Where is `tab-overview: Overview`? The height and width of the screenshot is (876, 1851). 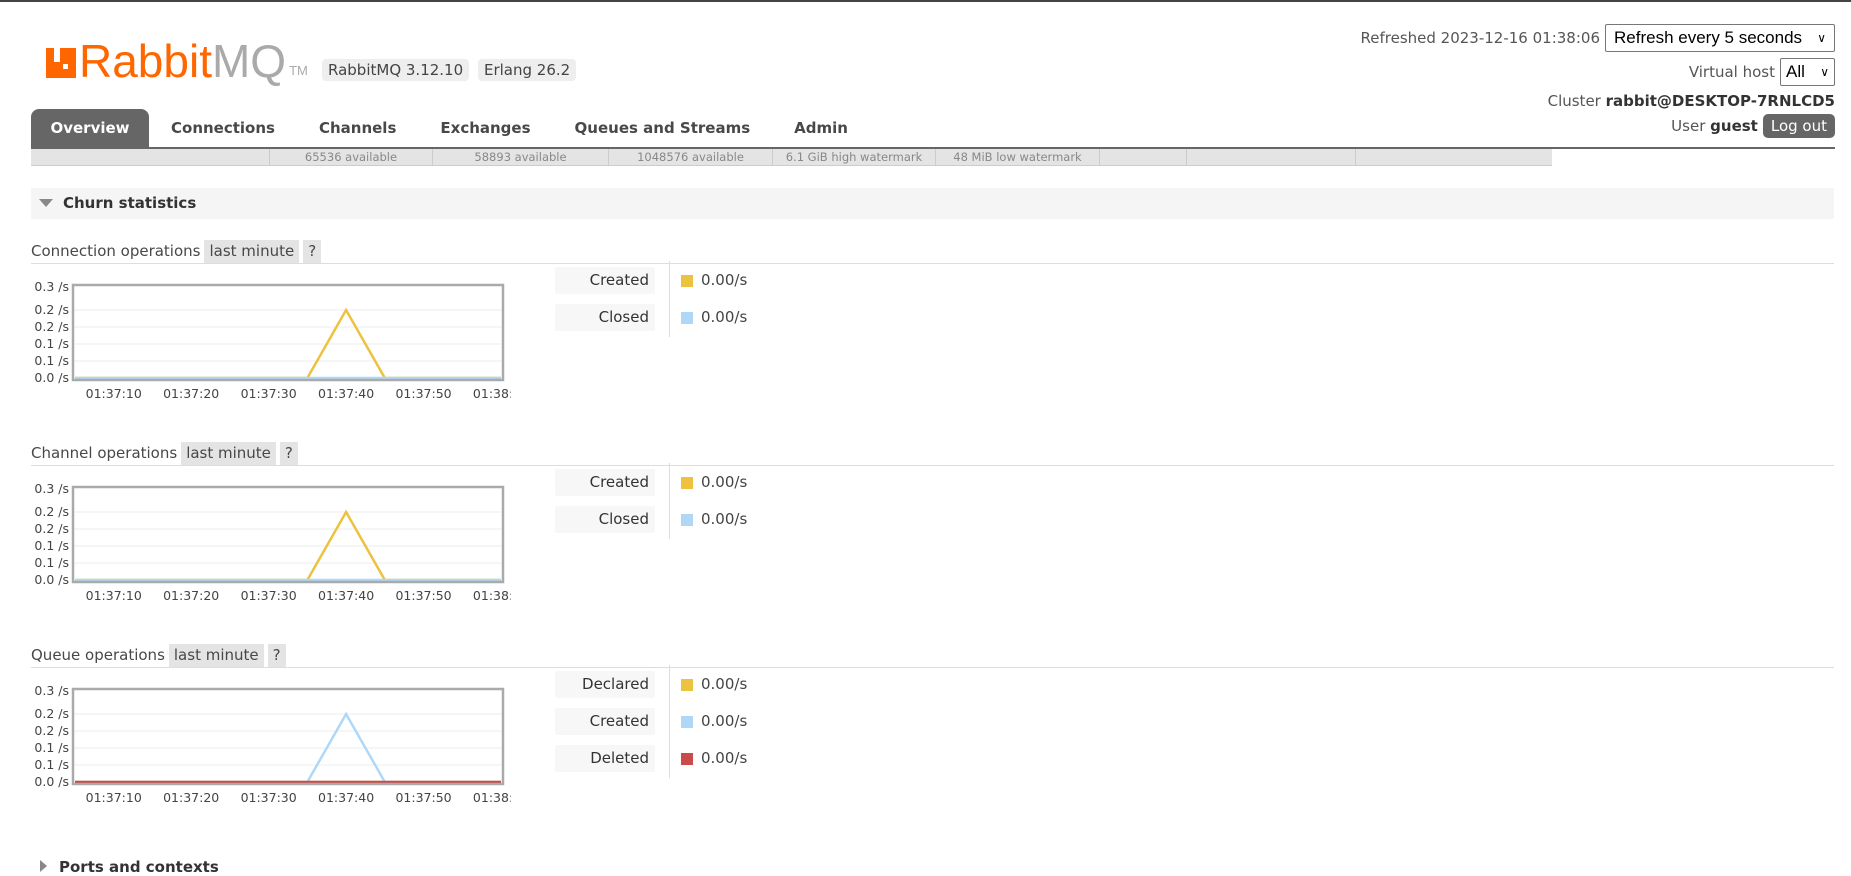 tab-overview: Overview is located at coordinates (90, 128).